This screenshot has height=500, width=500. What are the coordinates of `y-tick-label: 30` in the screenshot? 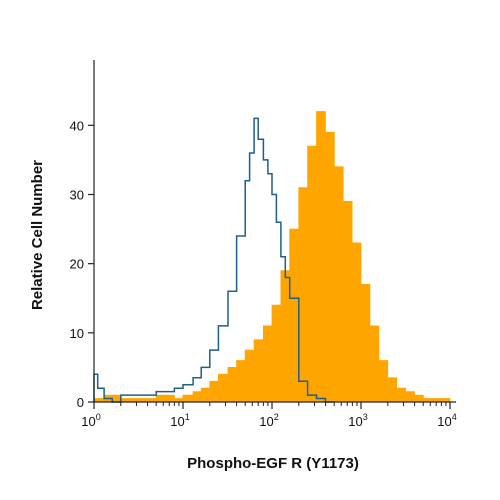 It's located at (77, 195).